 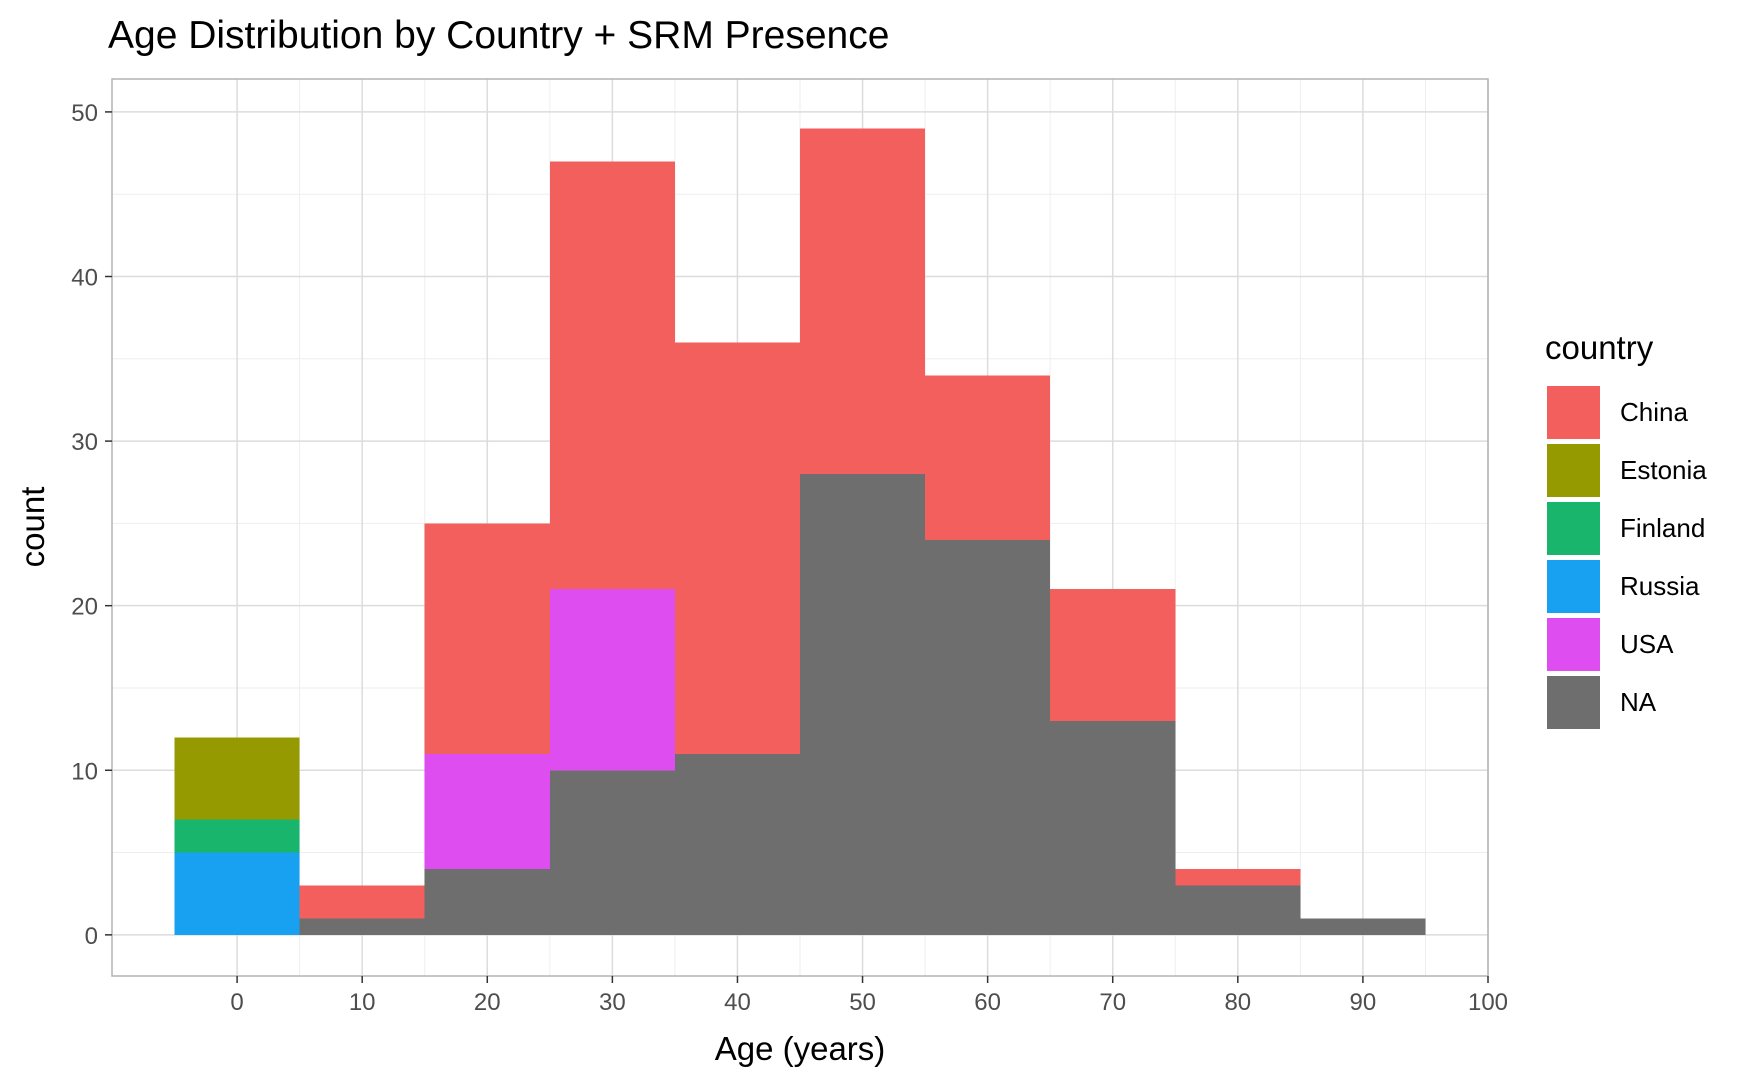 I want to click on legend-label-na: NA, so click(x=1638, y=702).